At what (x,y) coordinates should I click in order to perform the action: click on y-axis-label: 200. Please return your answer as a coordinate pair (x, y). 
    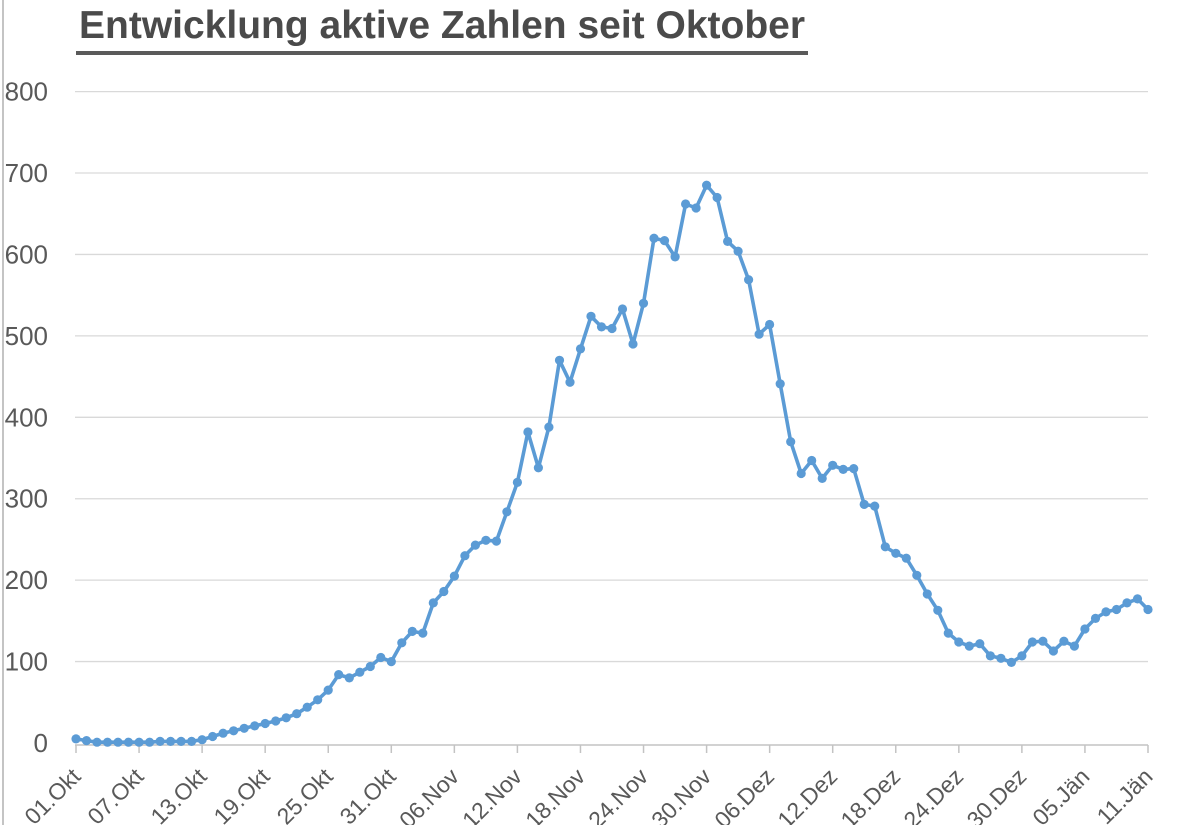
    Looking at the image, I should click on (26, 580).